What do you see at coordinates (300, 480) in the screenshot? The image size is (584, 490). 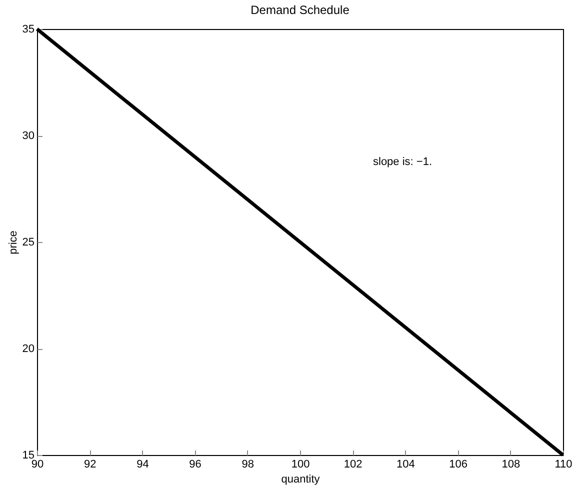 I see `x-axis-title: quantity` at bounding box center [300, 480].